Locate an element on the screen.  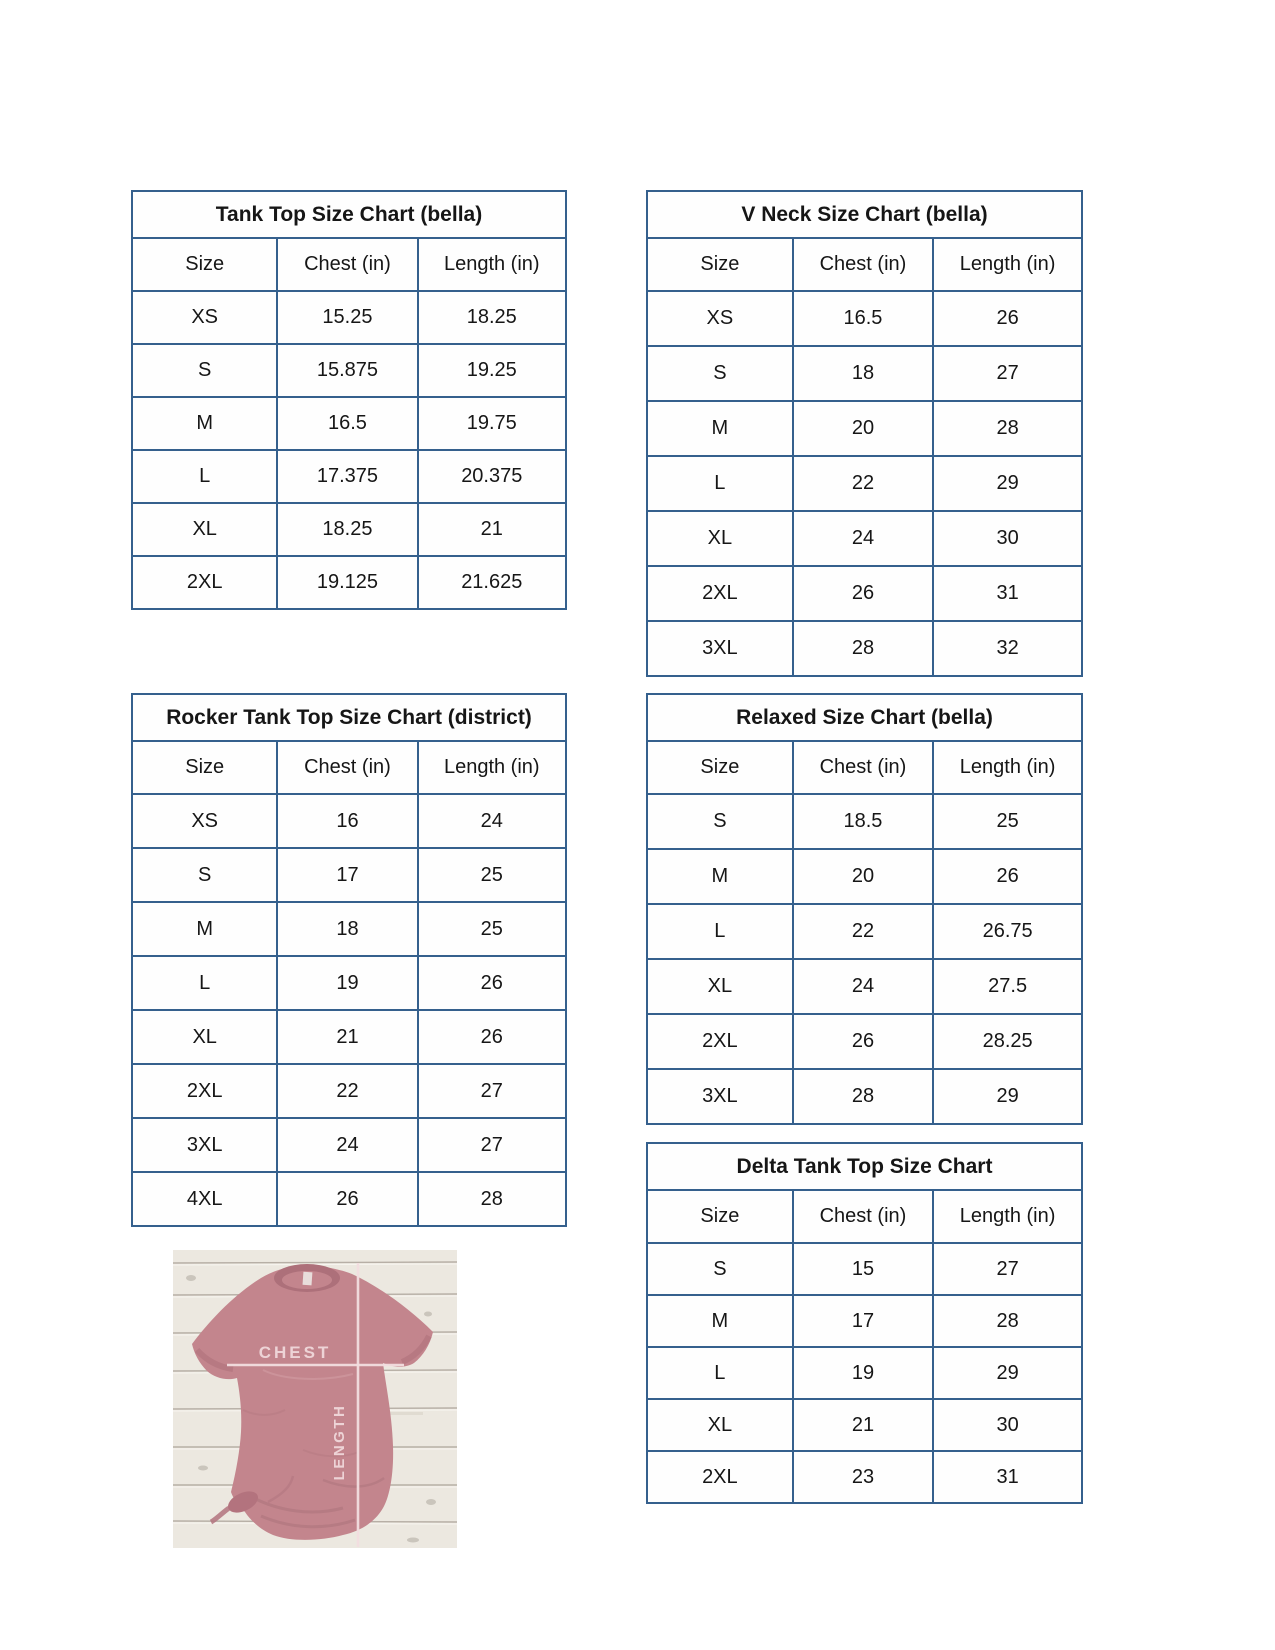
size-cell: L is located at coordinates (204, 983).